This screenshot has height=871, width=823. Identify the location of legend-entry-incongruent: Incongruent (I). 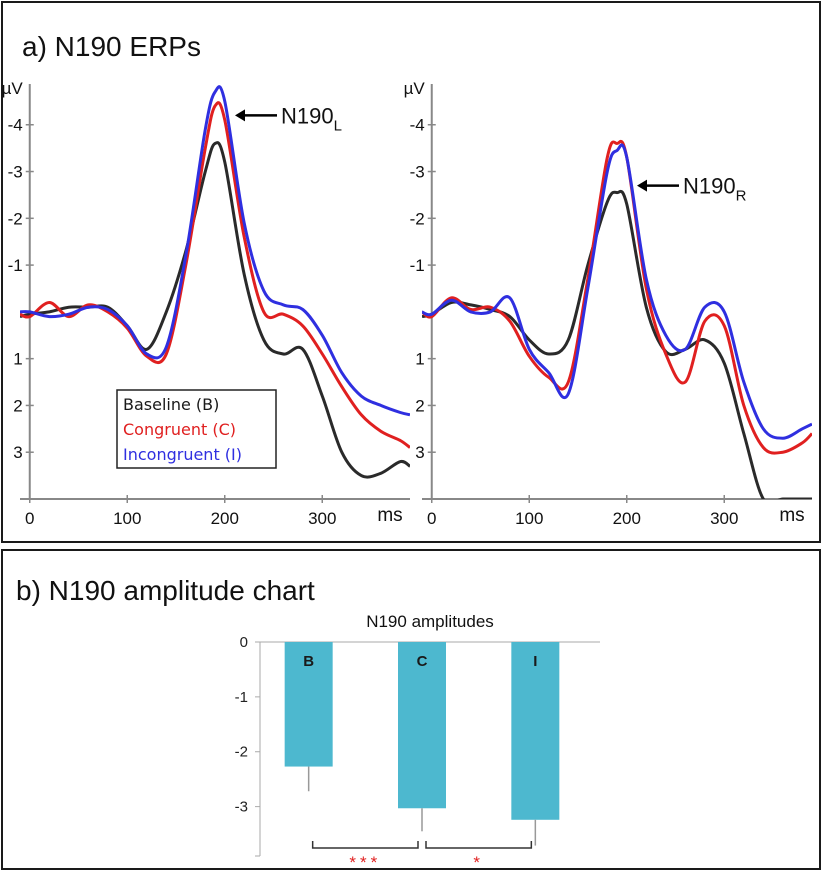
(182, 454).